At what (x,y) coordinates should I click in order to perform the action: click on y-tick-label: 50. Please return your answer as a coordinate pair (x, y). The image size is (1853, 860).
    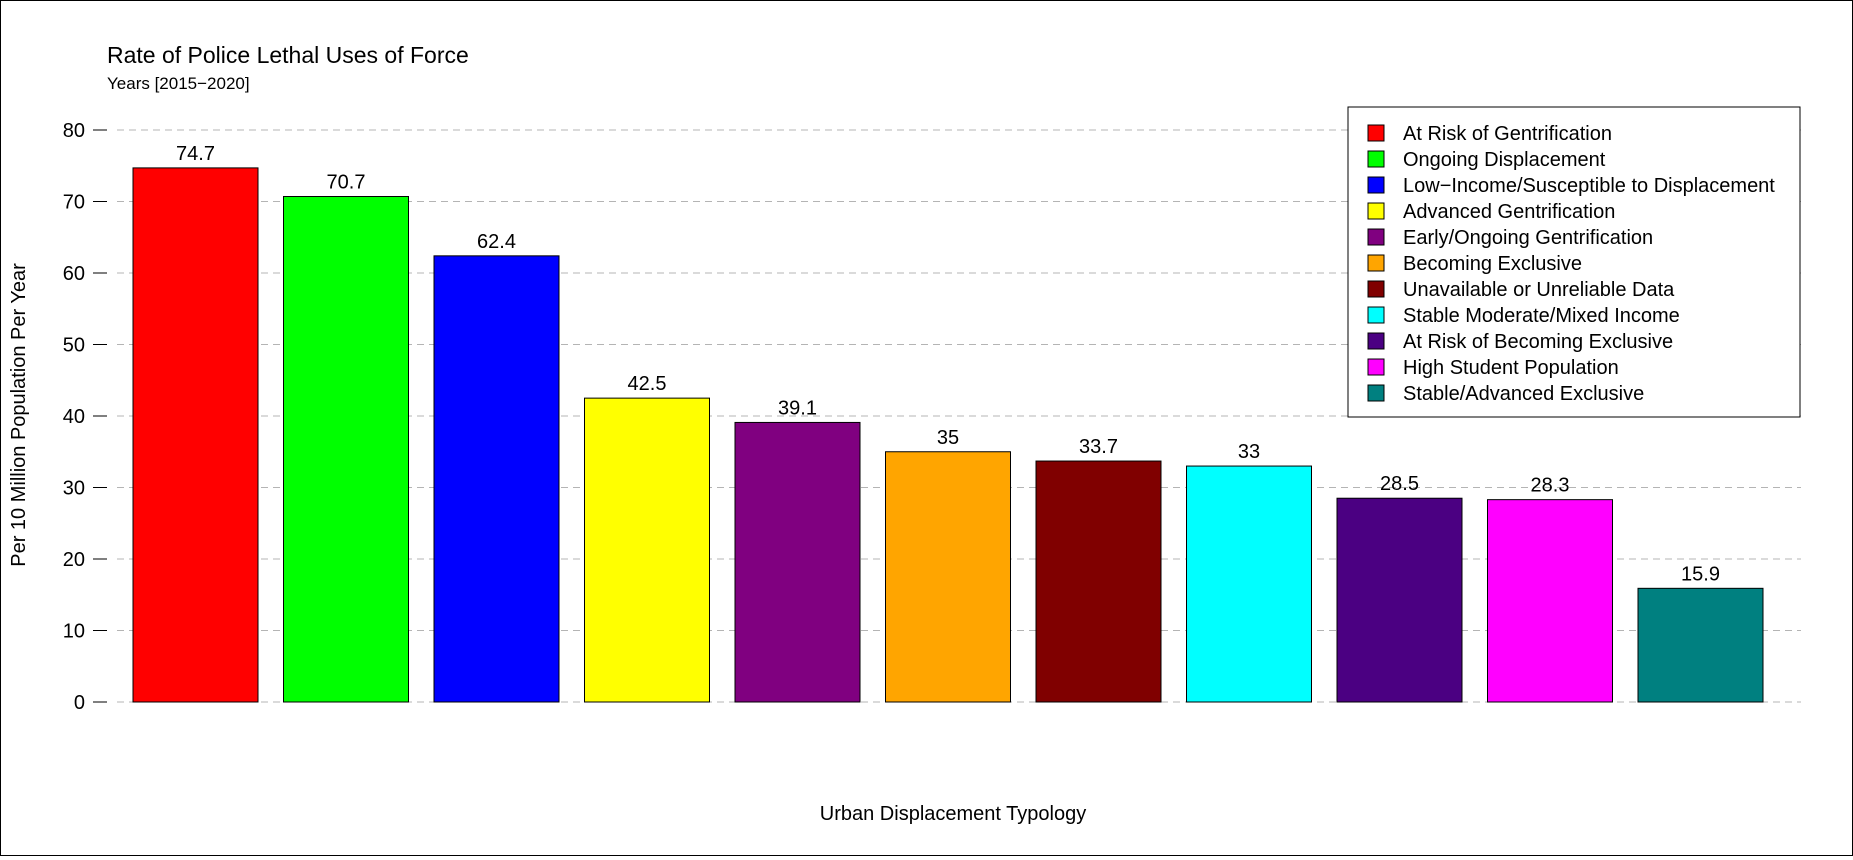
    Looking at the image, I should click on (74, 346).